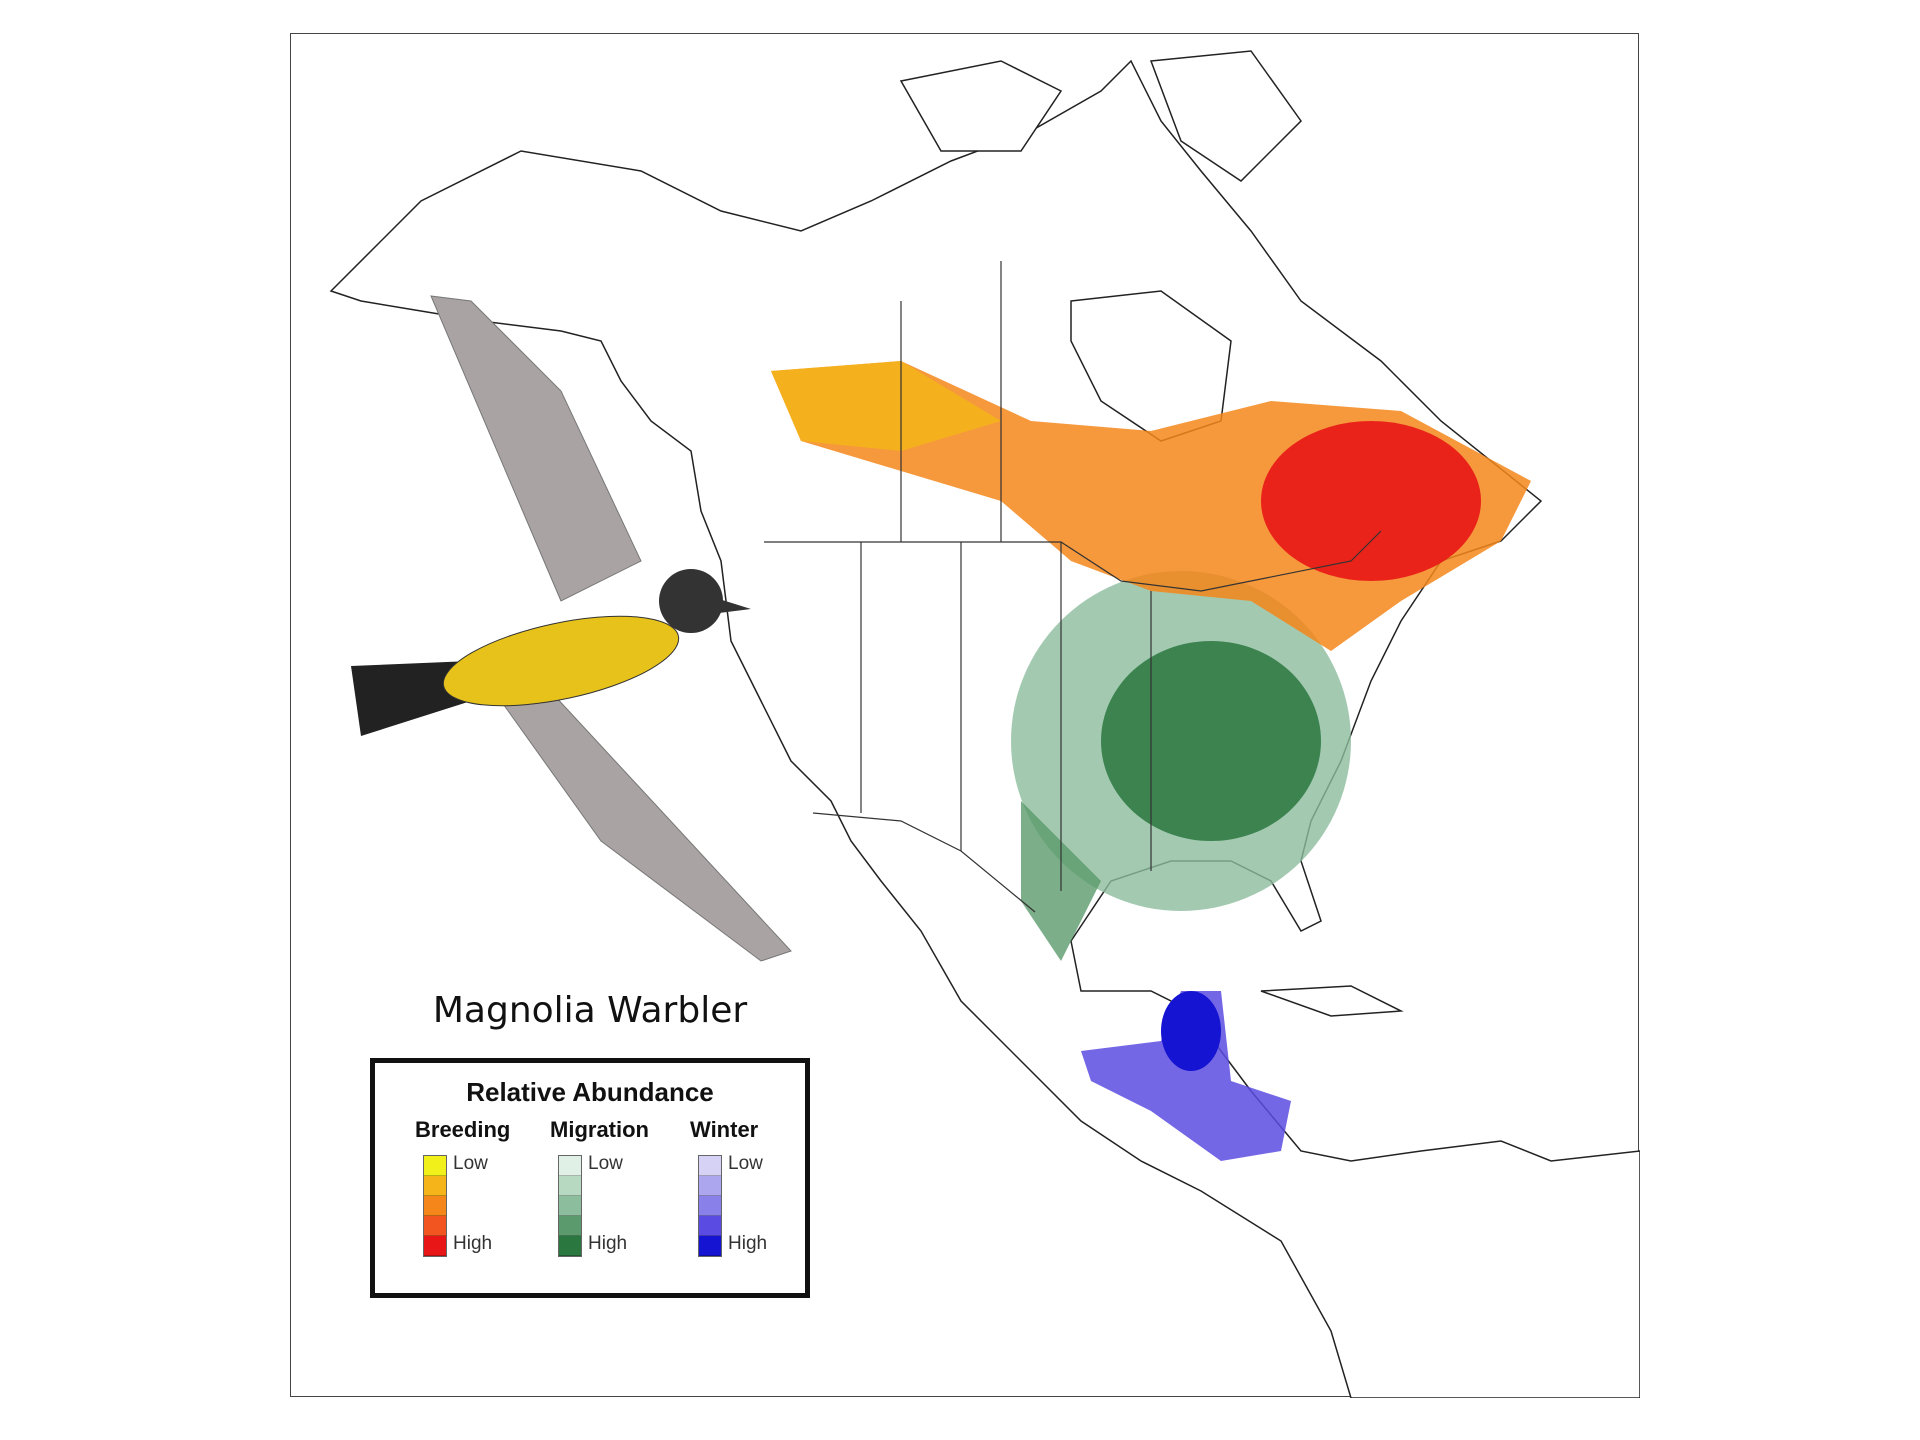 The image size is (1920, 1440). What do you see at coordinates (1211, 741) in the screenshot?
I see `migration-range-core` at bounding box center [1211, 741].